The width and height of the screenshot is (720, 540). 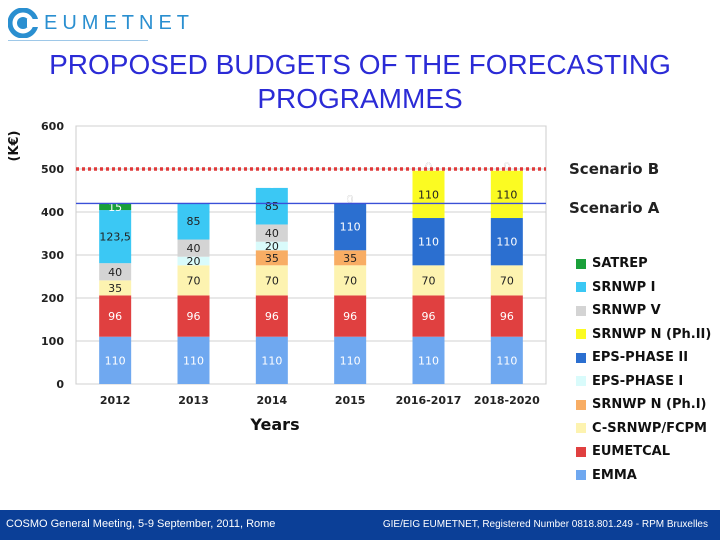 What do you see at coordinates (78, 40) in the screenshot?
I see `logo-divider` at bounding box center [78, 40].